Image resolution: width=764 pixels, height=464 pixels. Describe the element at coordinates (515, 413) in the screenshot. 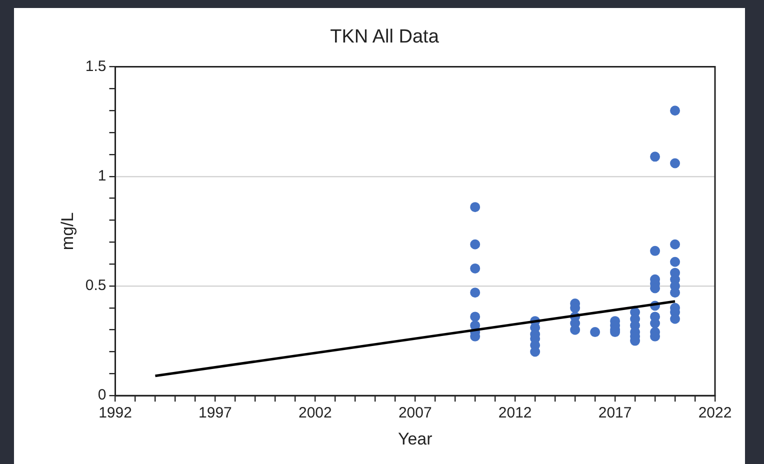

I see `x-tick-label: 2012` at that location.